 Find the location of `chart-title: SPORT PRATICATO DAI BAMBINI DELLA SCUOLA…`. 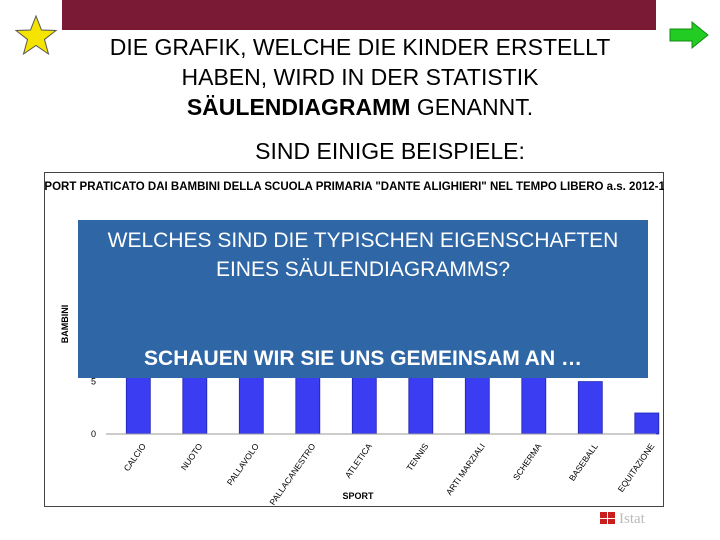

chart-title: SPORT PRATICATO DAI BAMBINI DELLA SCUOLA… is located at coordinates (354, 187).